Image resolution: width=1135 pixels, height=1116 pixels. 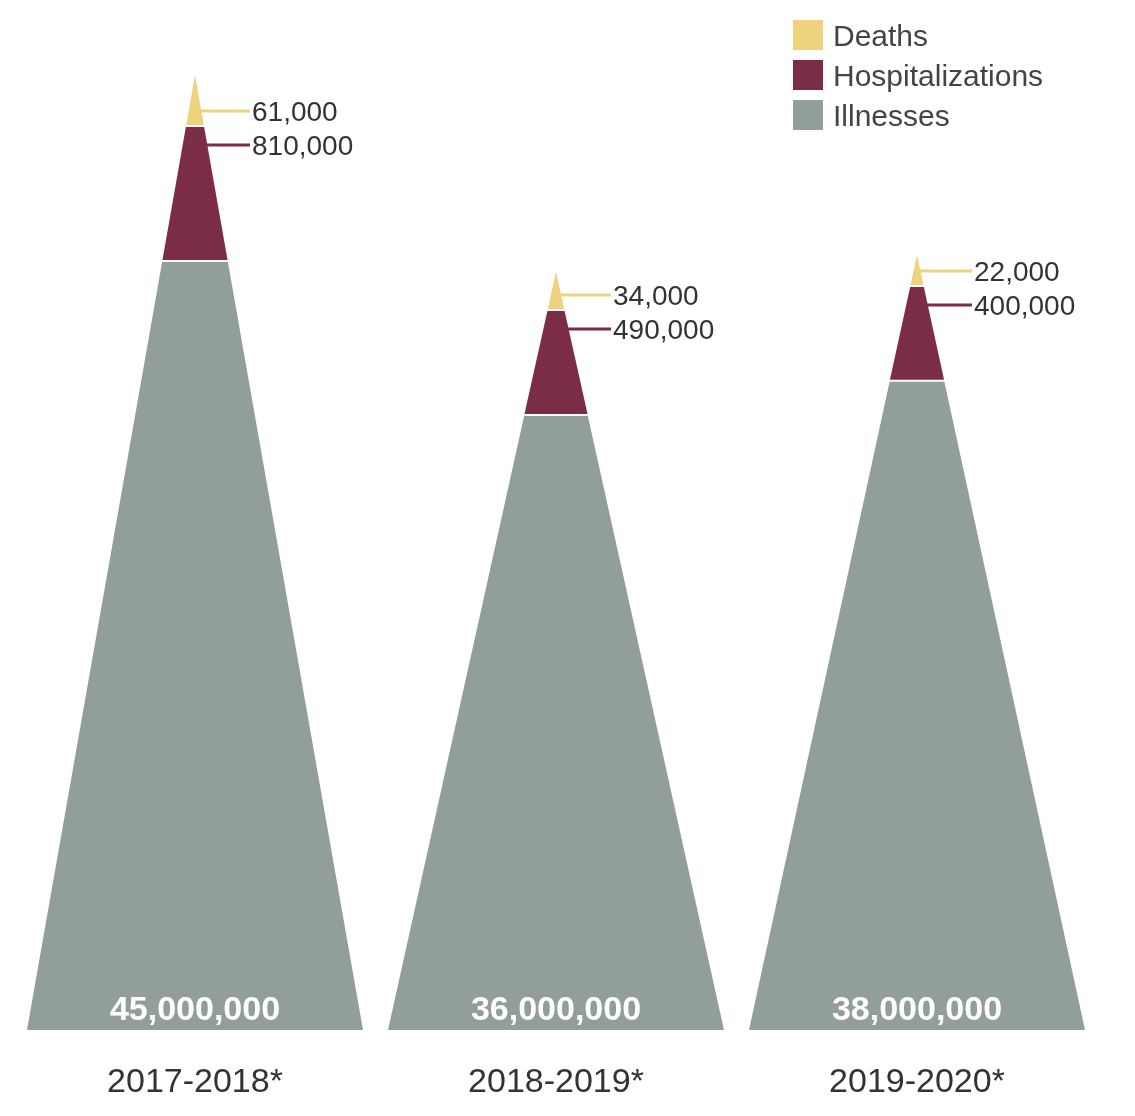 I want to click on data-label: 36,000,000, so click(x=556, y=1008).